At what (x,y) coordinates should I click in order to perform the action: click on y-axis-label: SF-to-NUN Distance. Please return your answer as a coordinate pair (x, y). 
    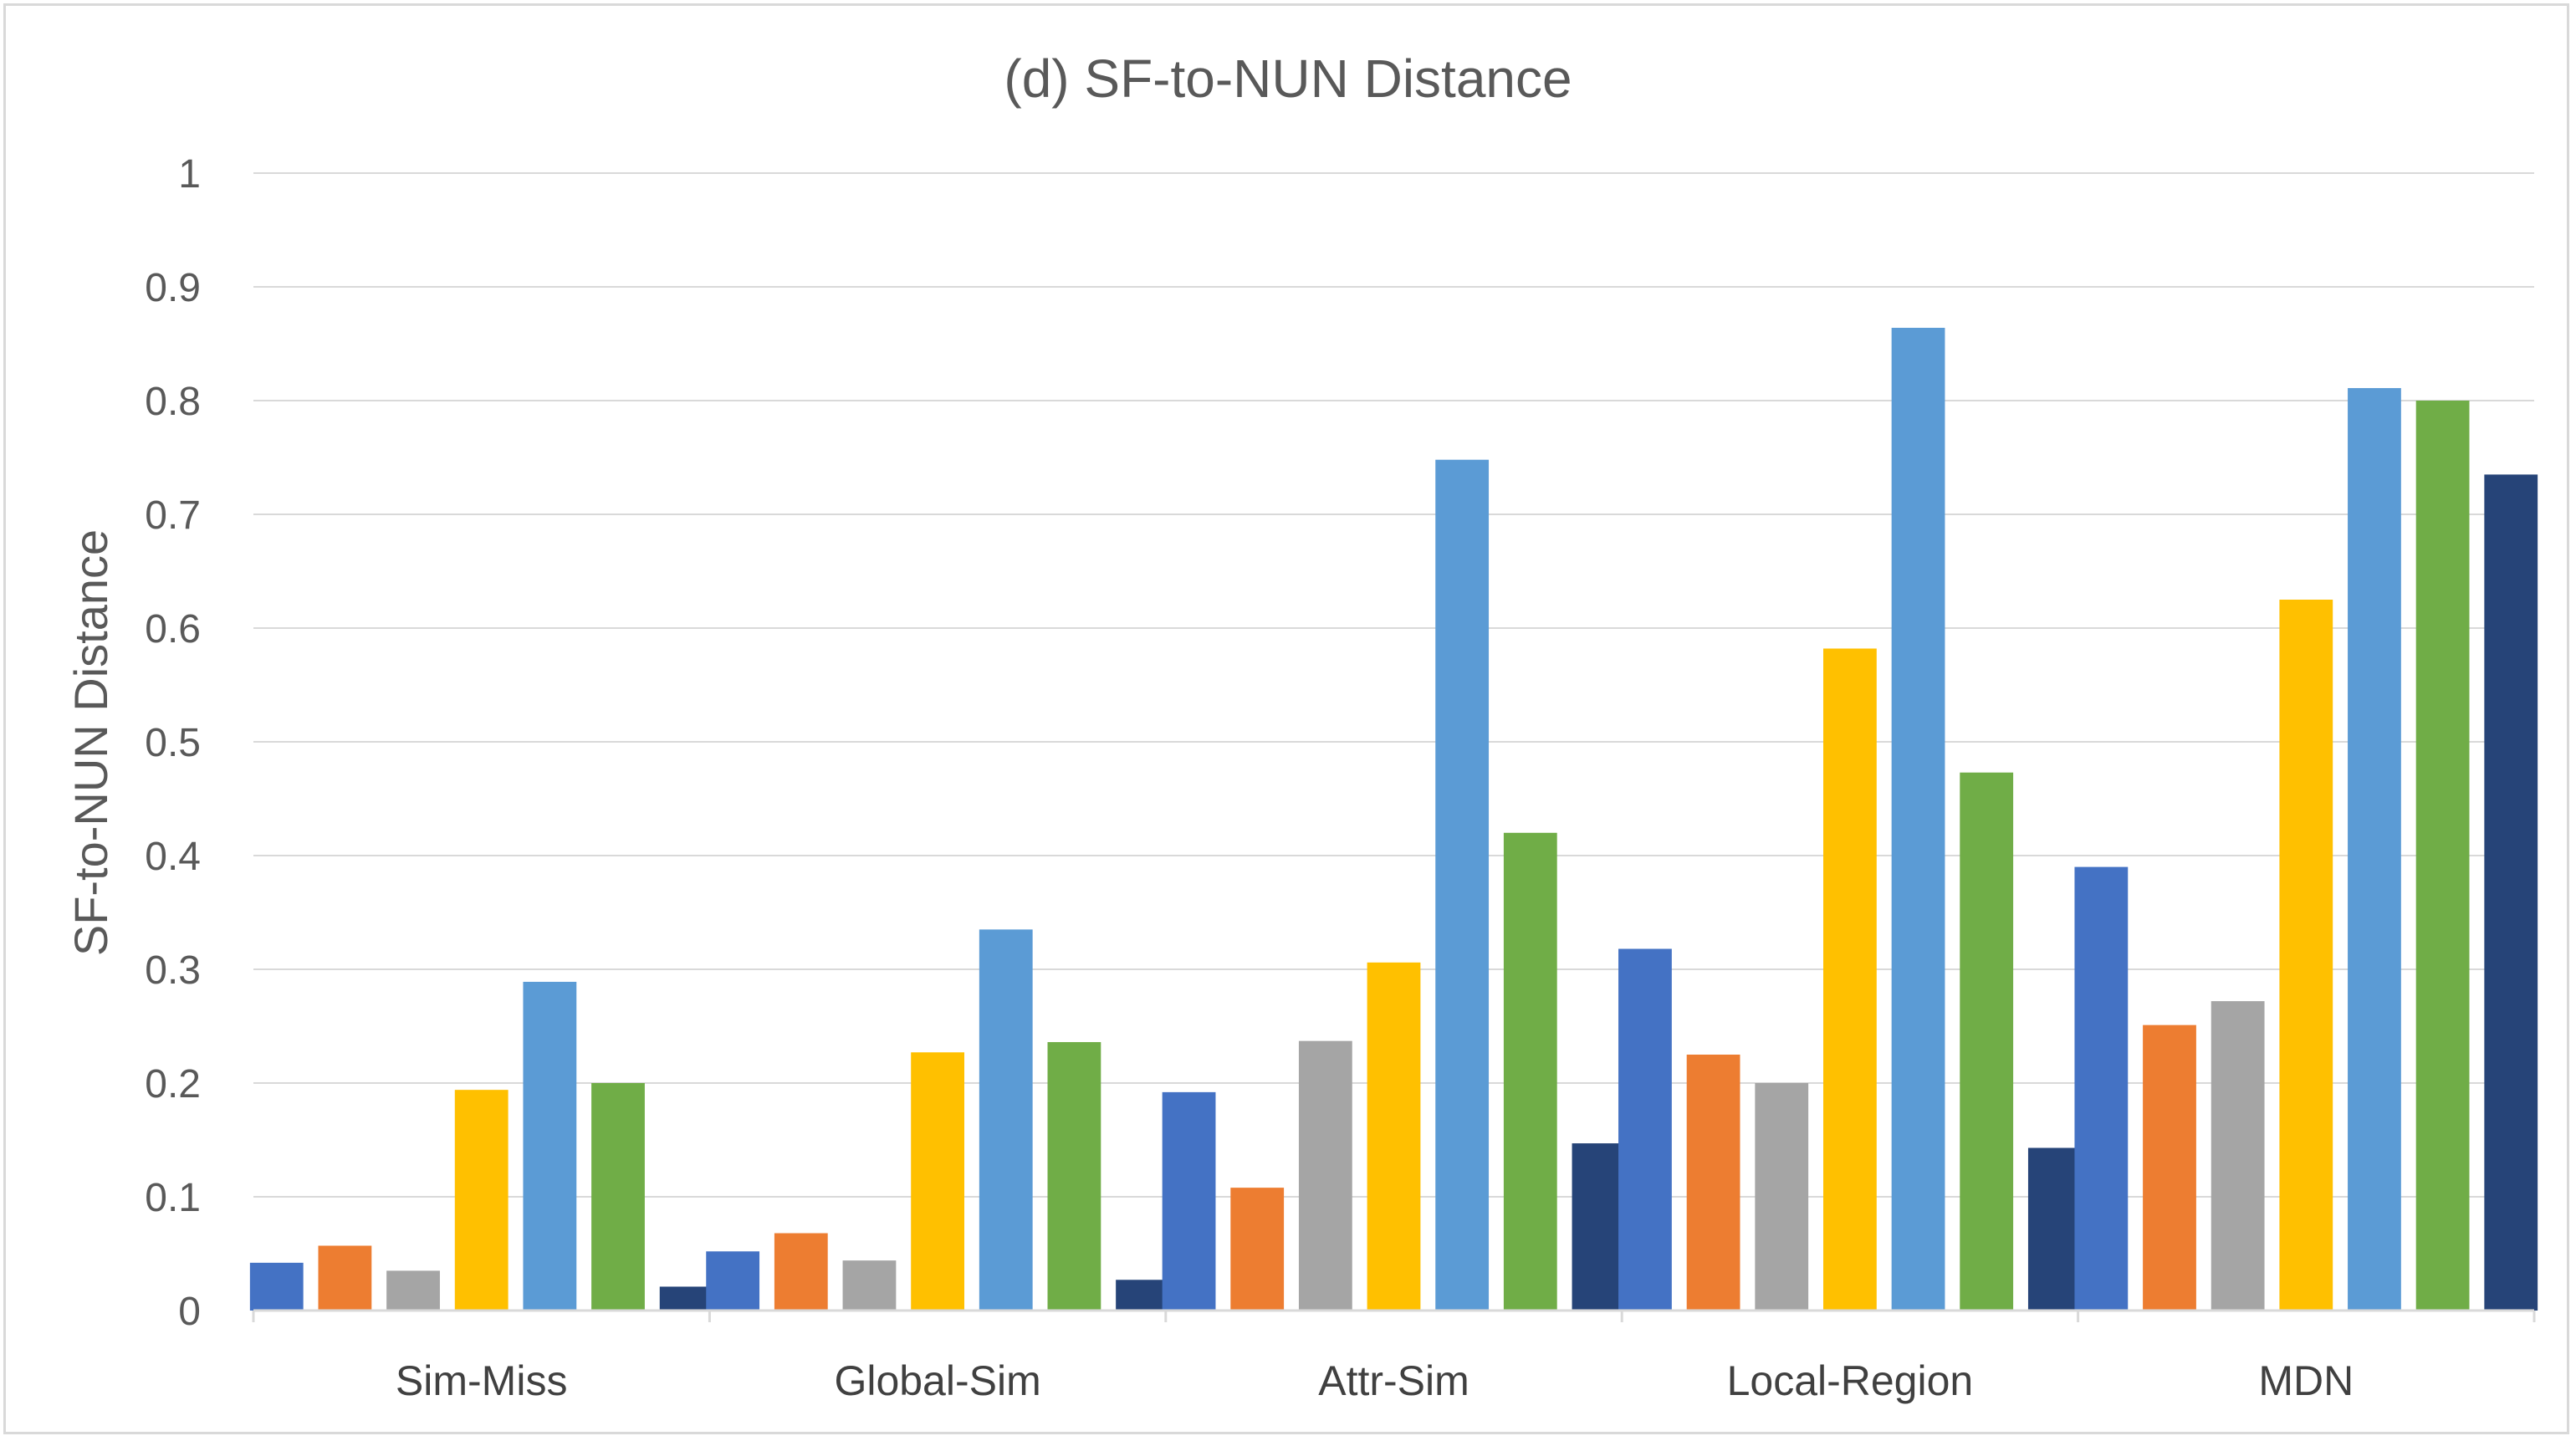
    Looking at the image, I should click on (90, 742).